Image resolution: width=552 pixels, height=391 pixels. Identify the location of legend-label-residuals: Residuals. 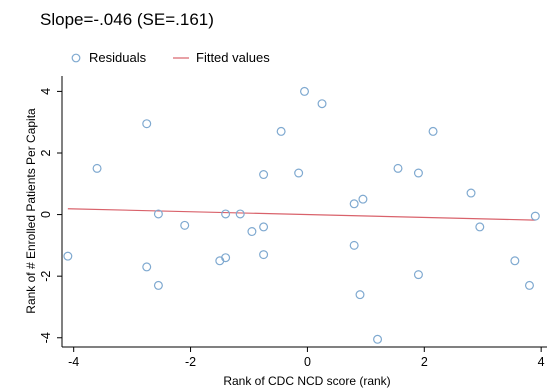
(118, 57).